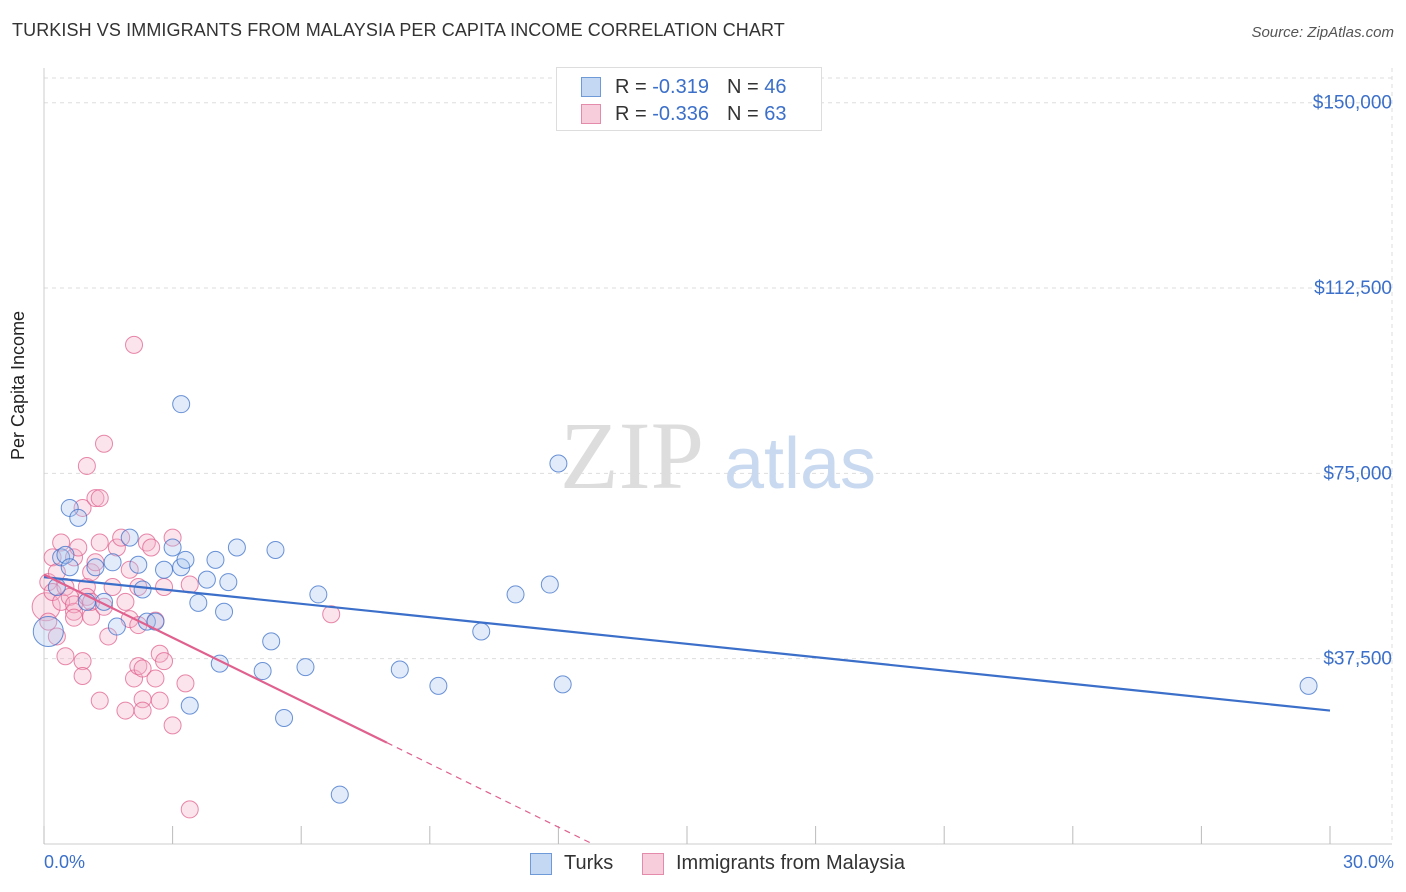  I want to click on x-axis-min-label: 0.0%, so click(65, 862).